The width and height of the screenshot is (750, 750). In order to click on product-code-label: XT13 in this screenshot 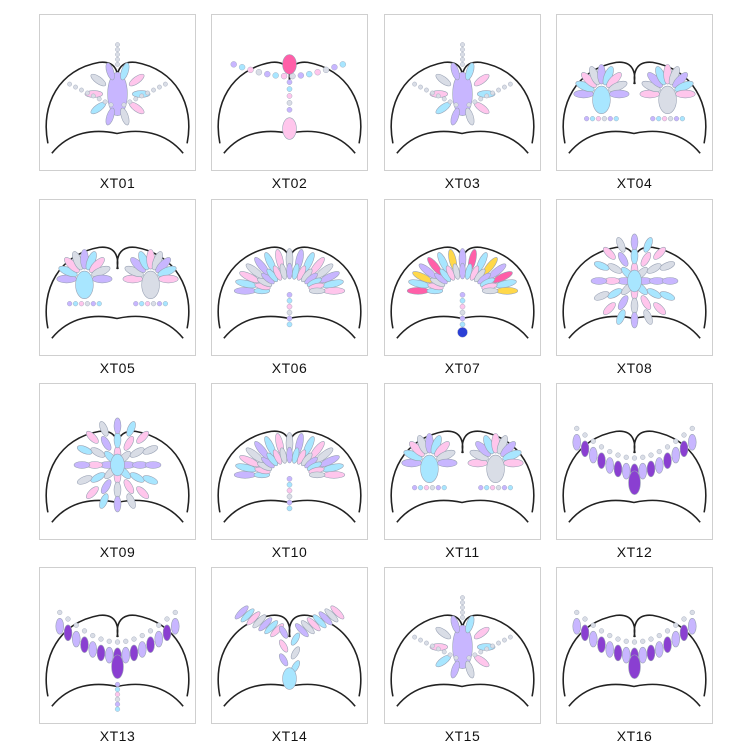, I will do `click(117, 736)`.